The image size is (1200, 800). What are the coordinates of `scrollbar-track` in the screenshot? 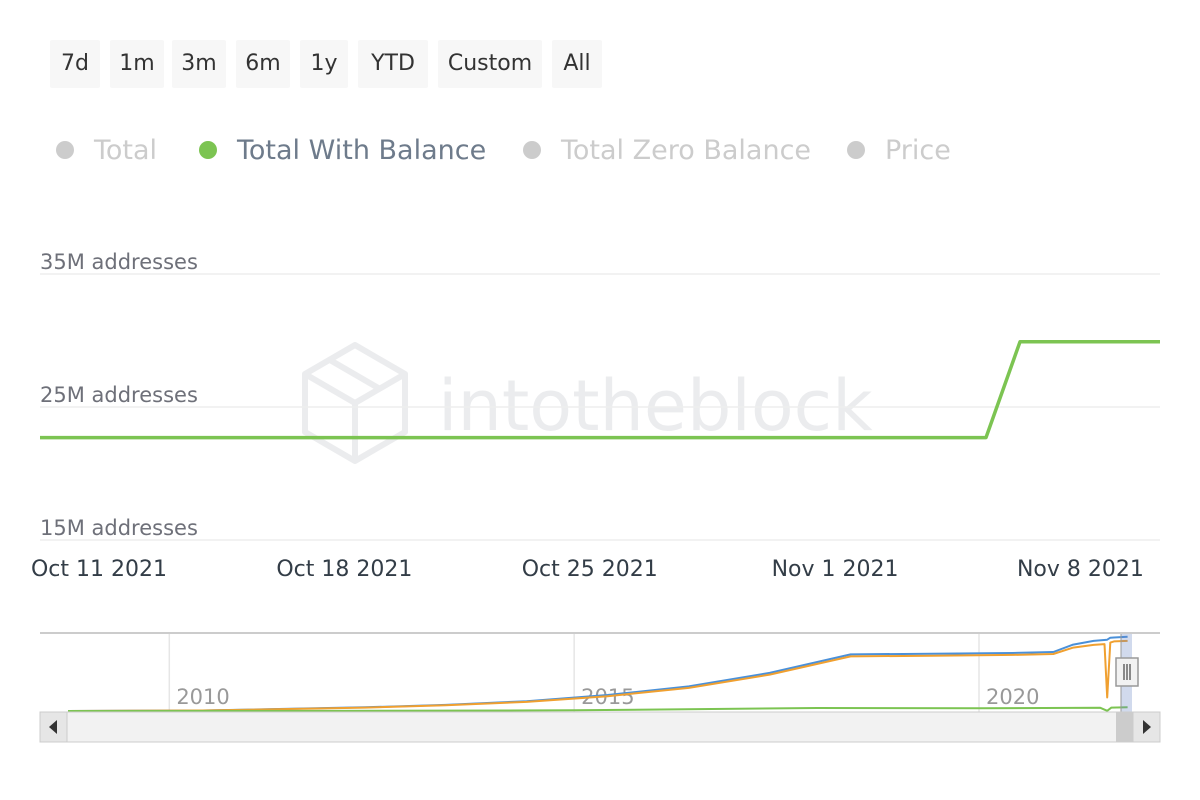 It's located at (600, 727).